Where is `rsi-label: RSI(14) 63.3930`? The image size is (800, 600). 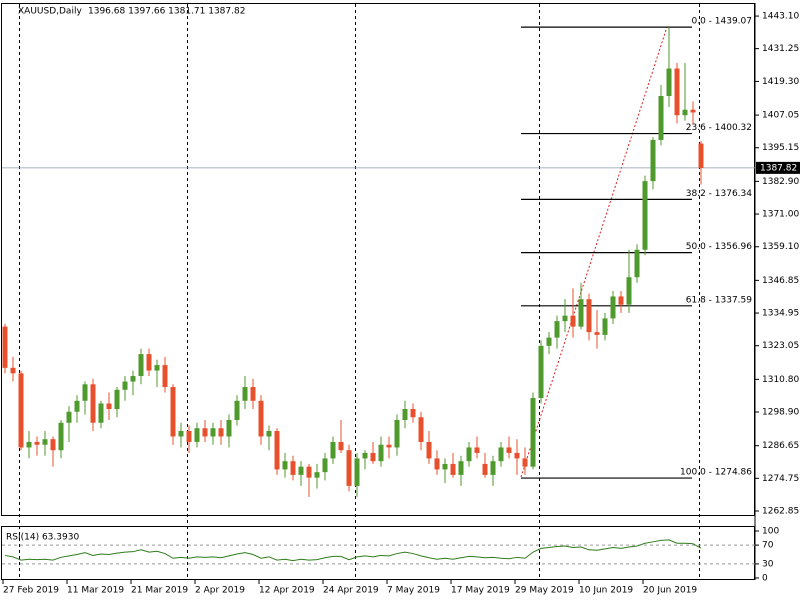 rsi-label: RSI(14) 63.3930 is located at coordinates (42, 538).